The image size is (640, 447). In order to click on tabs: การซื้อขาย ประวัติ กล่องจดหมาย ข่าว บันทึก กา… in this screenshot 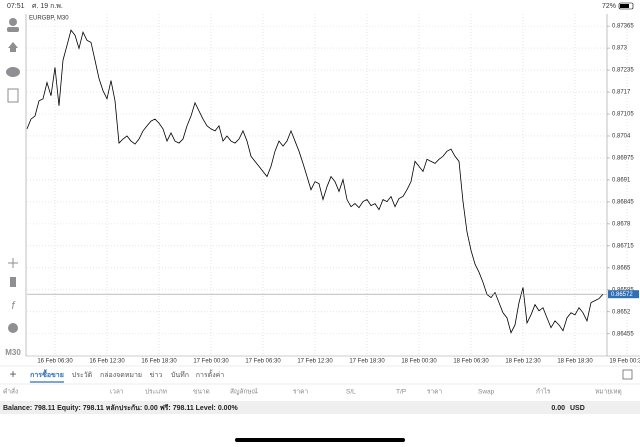, I will do `click(127, 375)`.